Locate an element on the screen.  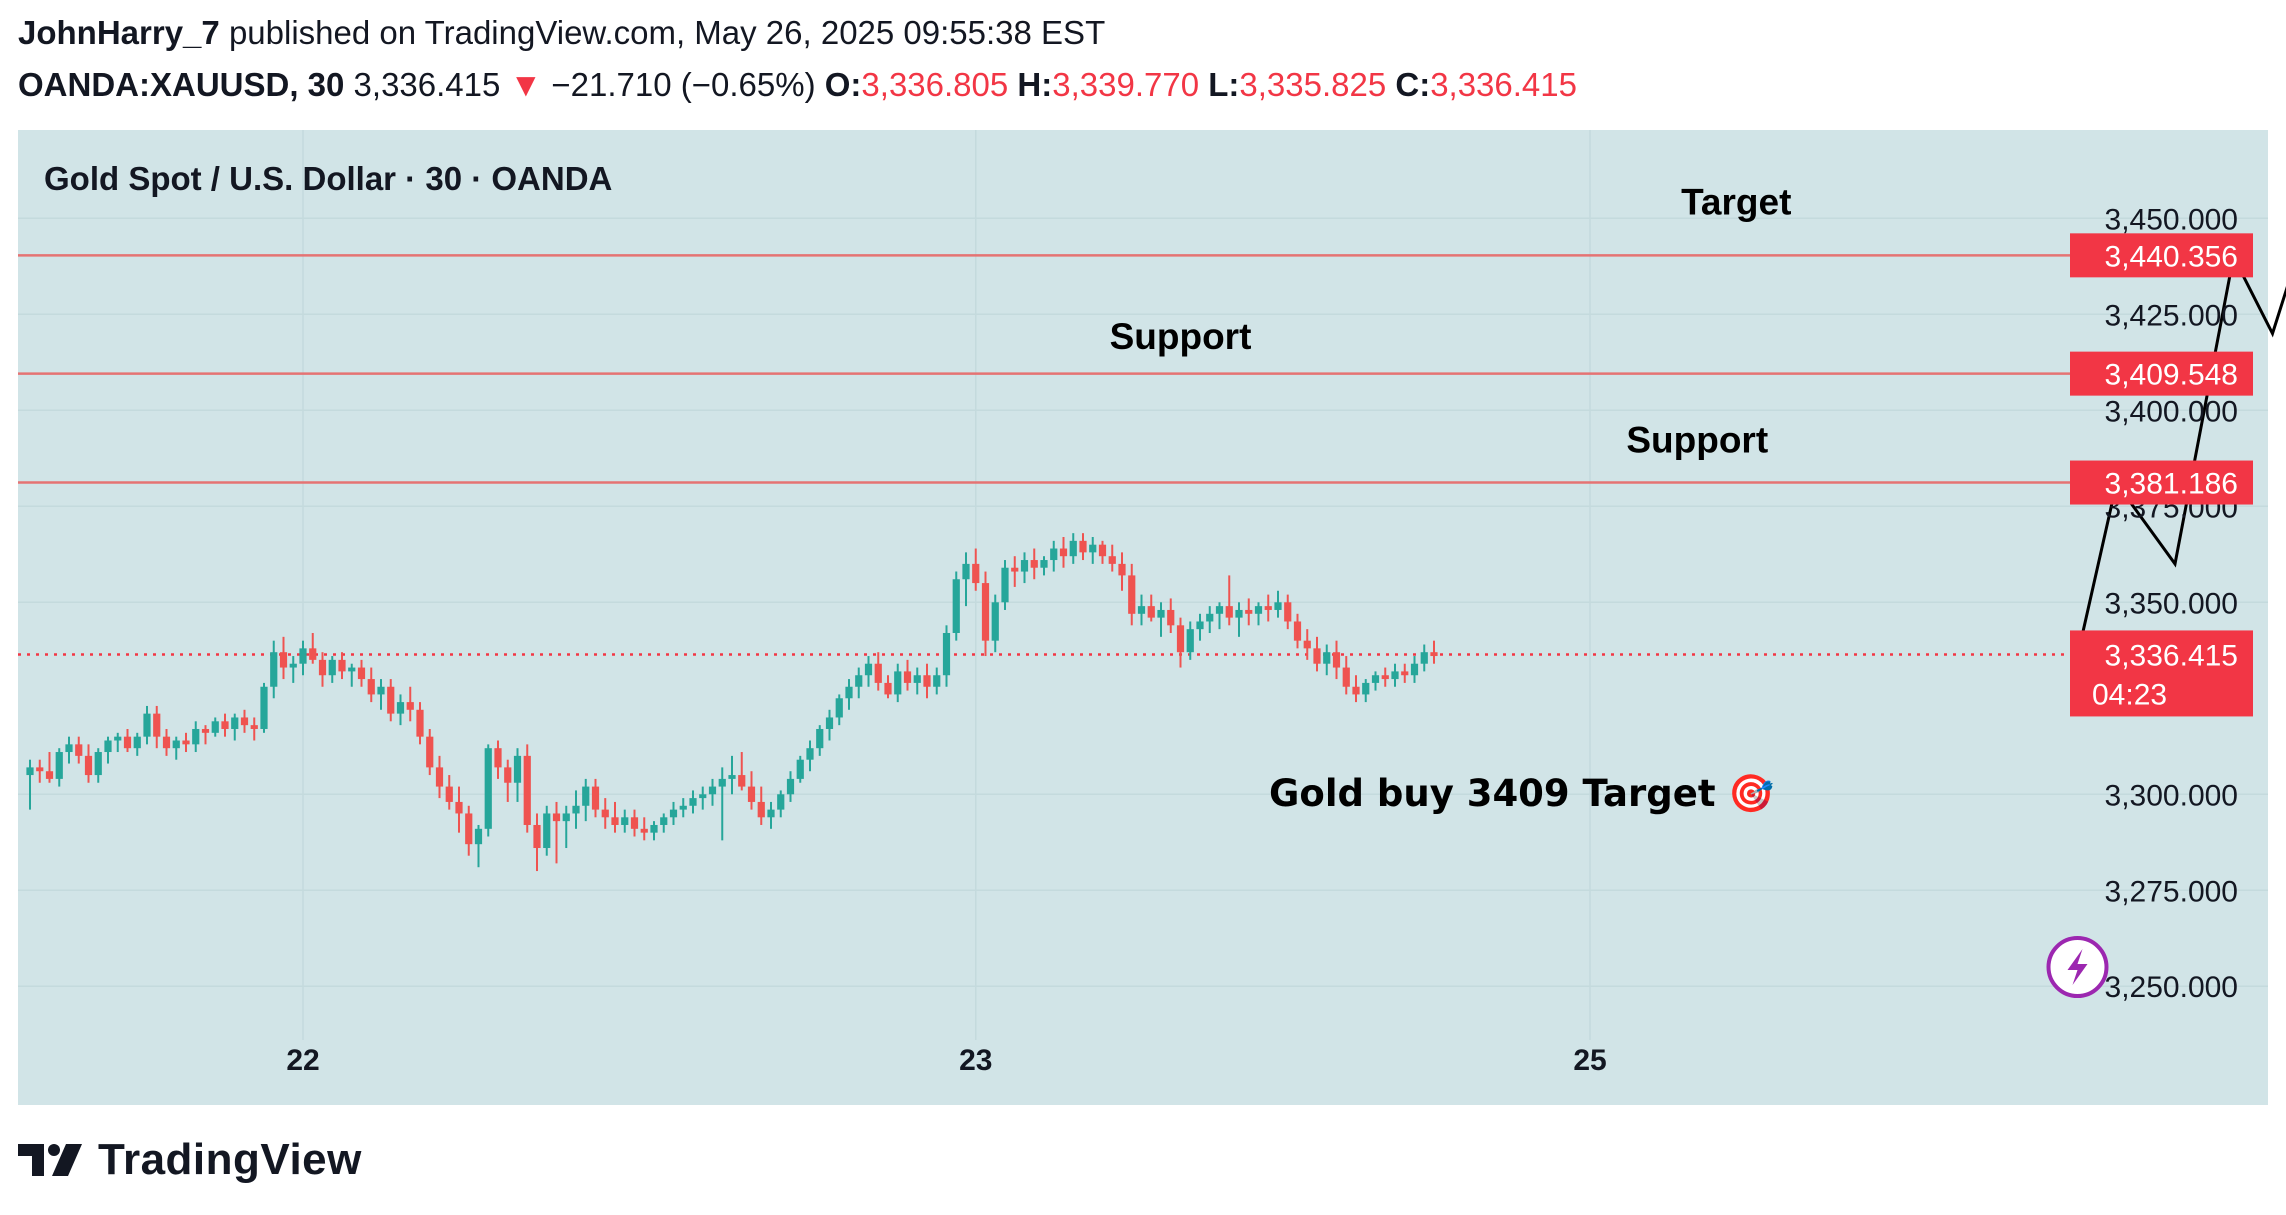
publisher-user: JohnHarry_7 is located at coordinates (119, 32).